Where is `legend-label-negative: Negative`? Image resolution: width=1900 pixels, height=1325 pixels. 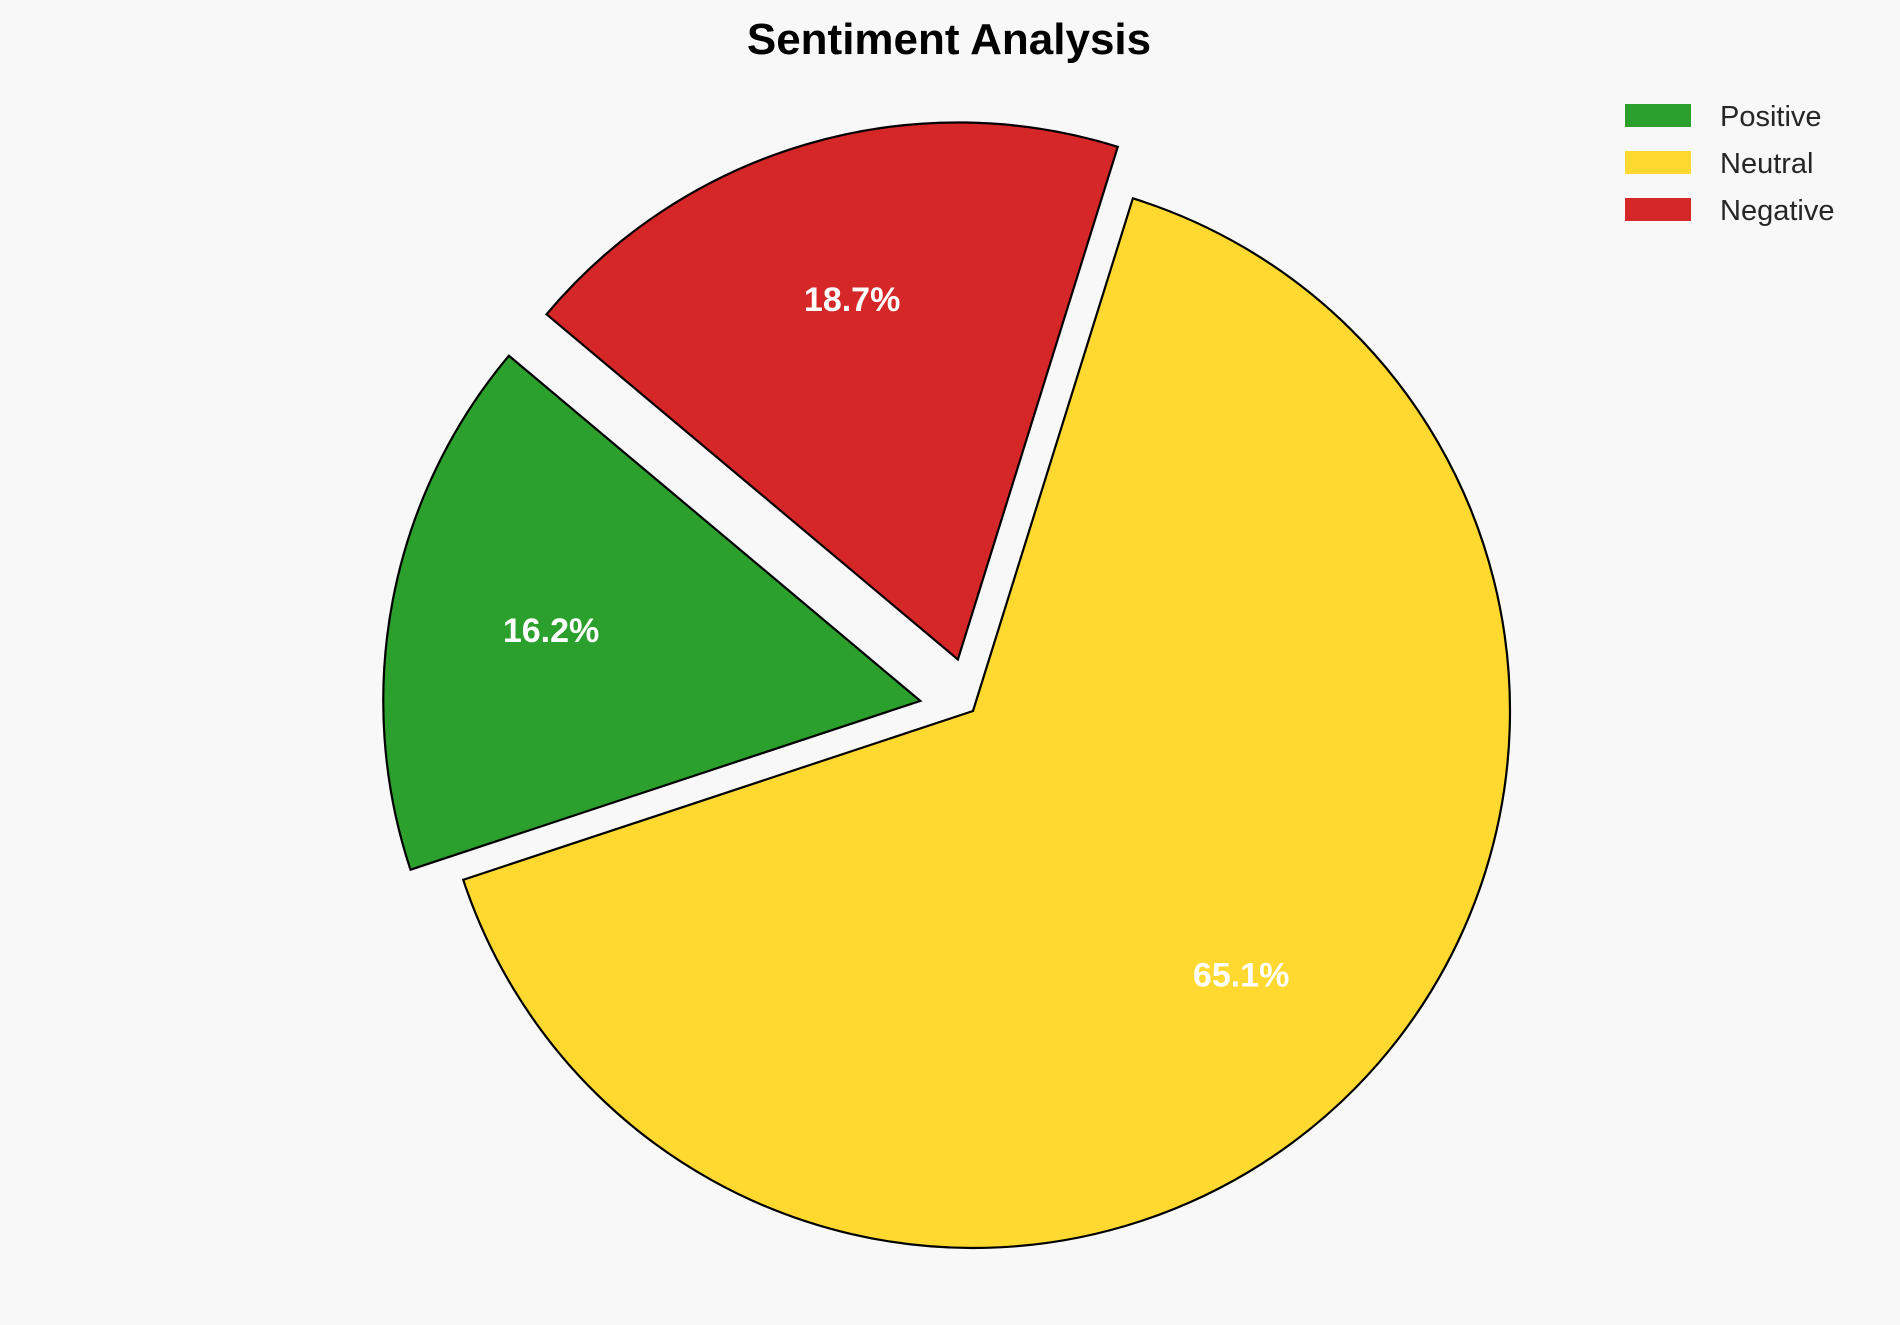 legend-label-negative: Negative is located at coordinates (1777, 211).